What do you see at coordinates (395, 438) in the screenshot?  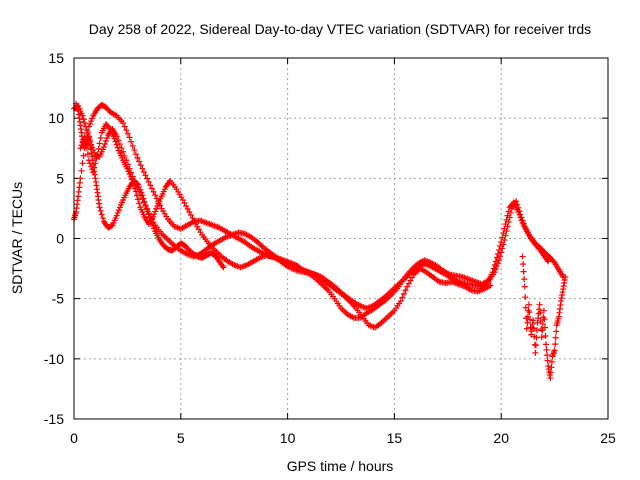 I see `x-tick-label: 15` at bounding box center [395, 438].